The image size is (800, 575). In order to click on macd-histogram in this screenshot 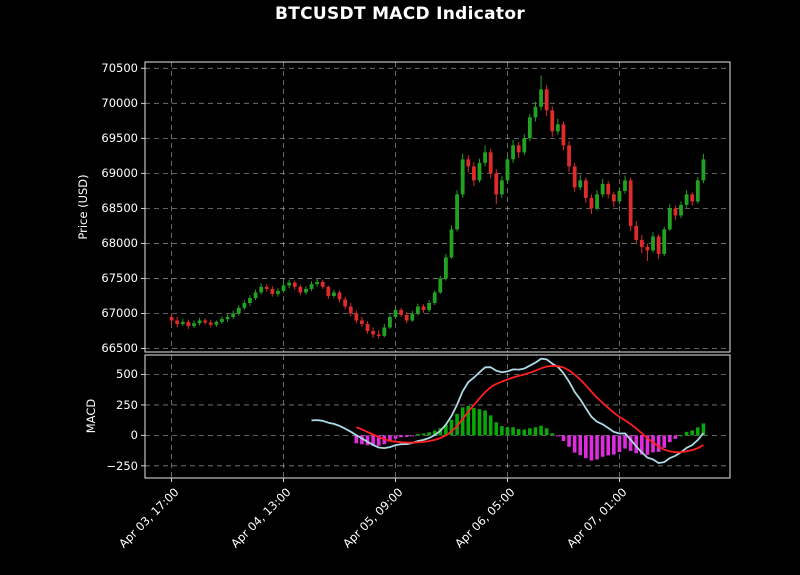, I will do `click(530, 433)`.